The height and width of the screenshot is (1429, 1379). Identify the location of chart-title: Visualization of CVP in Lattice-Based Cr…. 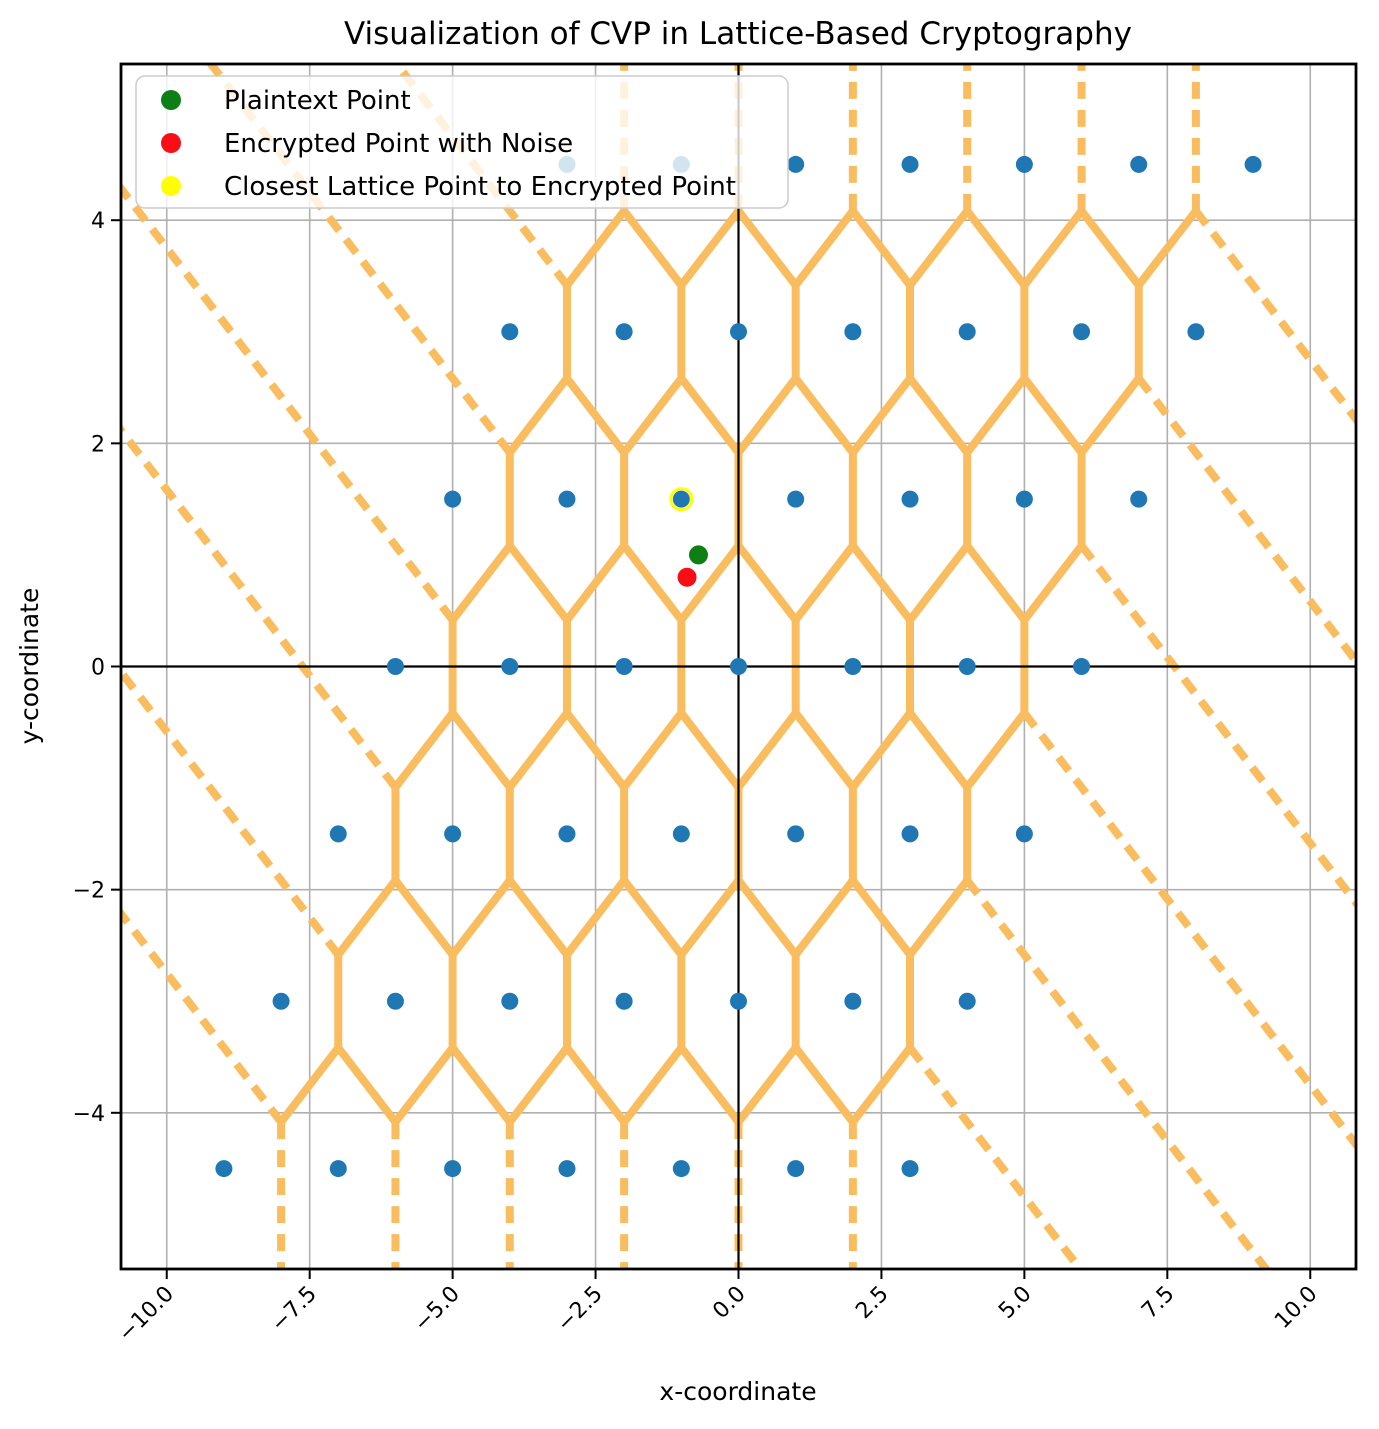
(738, 34).